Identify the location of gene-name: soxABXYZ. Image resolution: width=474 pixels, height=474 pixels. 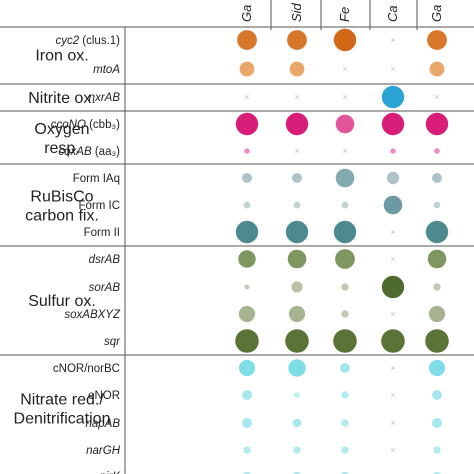
(92, 315).